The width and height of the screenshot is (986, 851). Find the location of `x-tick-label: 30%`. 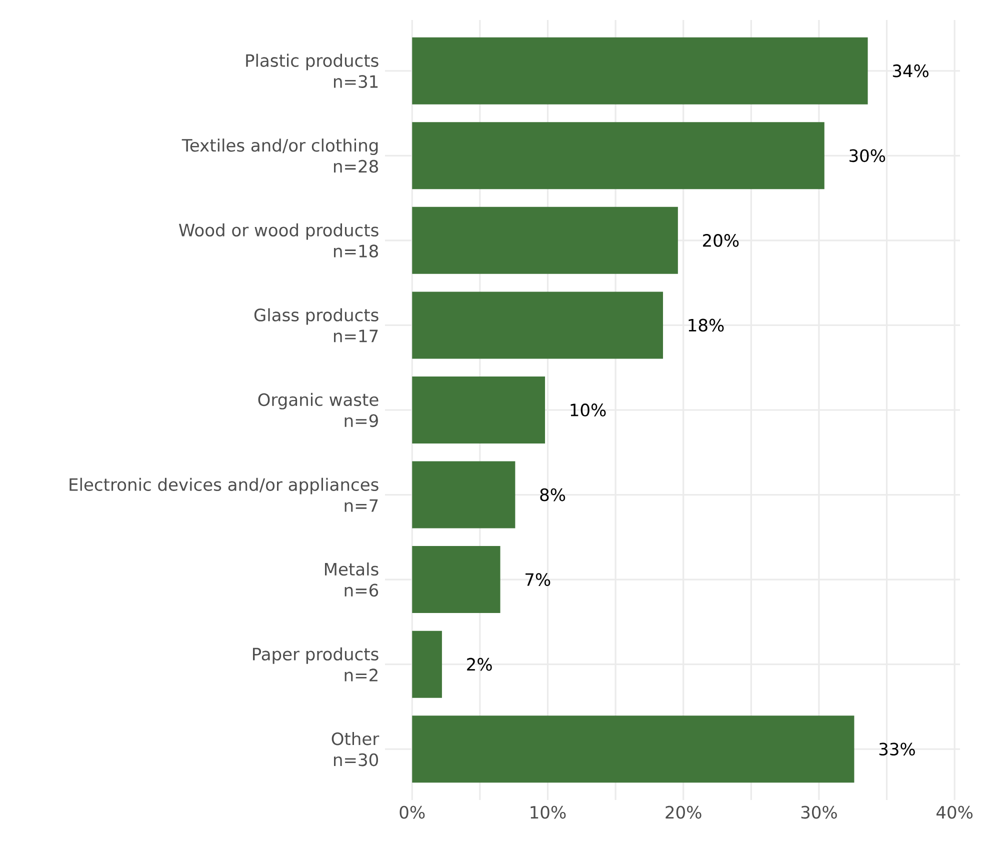

x-tick-label: 30% is located at coordinates (819, 812).